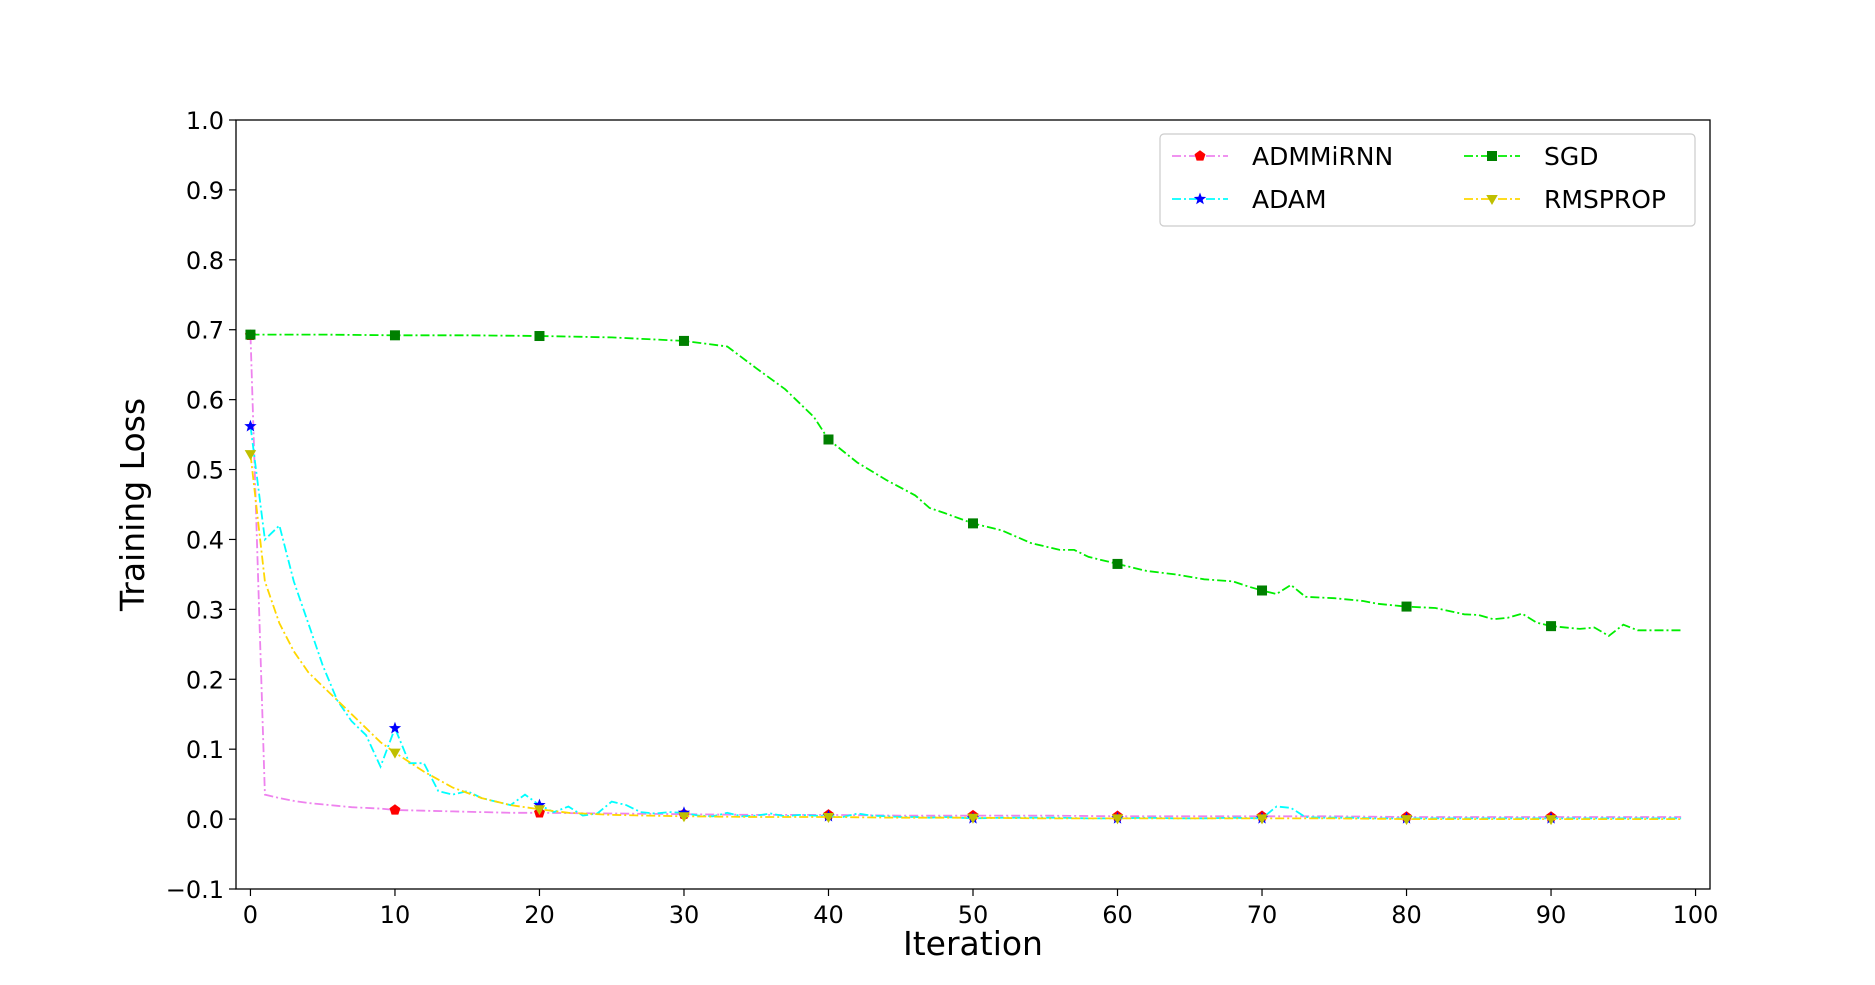 The image size is (1875, 985). What do you see at coordinates (1571, 156) in the screenshot?
I see `legend-label: SGD` at bounding box center [1571, 156].